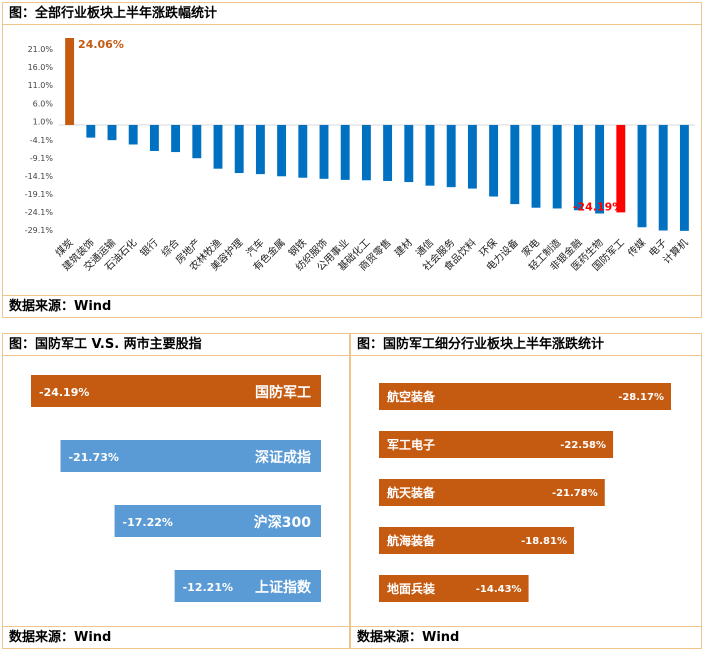 The width and height of the screenshot is (706, 651). I want to click on bar-公用事业, so click(345, 152).